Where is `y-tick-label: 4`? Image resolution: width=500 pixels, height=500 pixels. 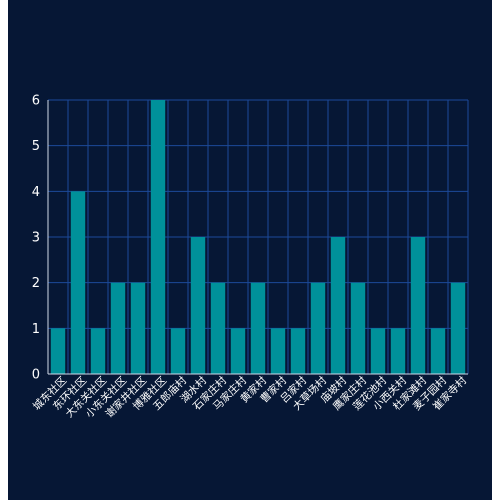 y-tick-label: 4 is located at coordinates (36, 192).